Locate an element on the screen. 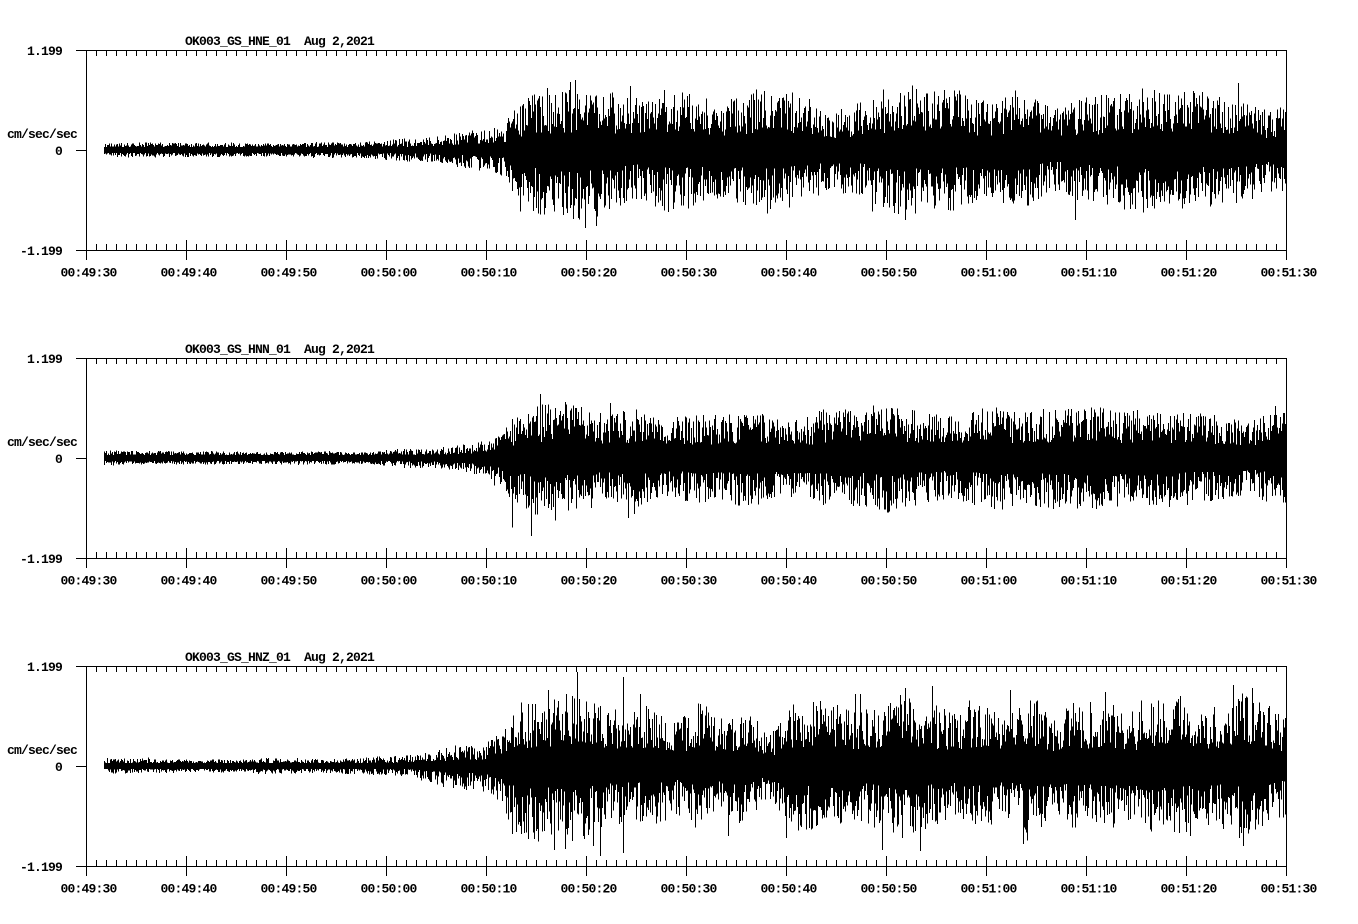 This screenshot has width=1358, height=924. svg-text: OK003_GS_HNZ_01 Aug 2,2021 is located at coordinates (280, 657).